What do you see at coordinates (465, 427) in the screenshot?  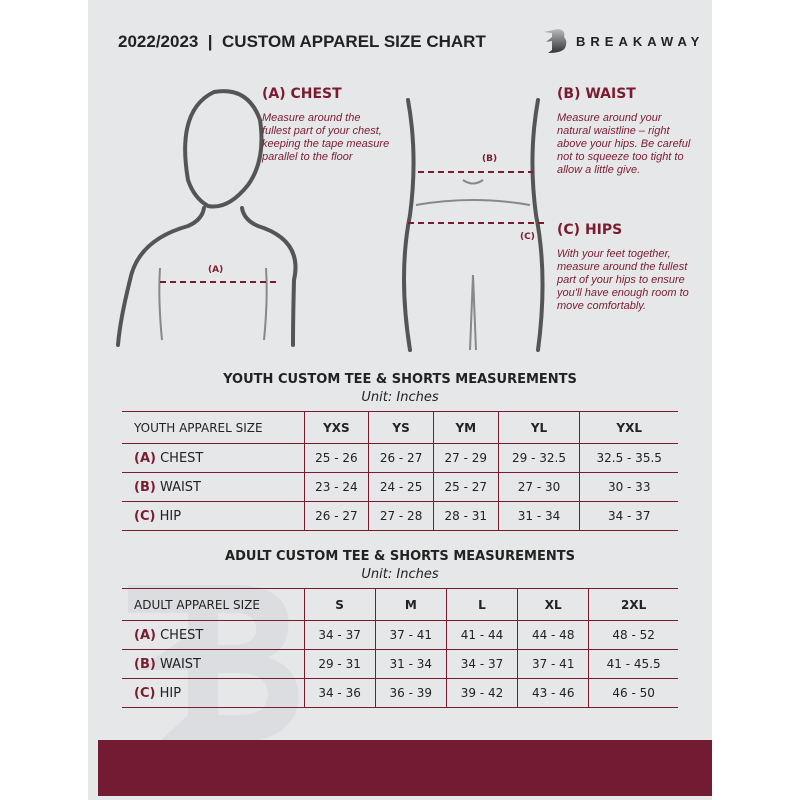 I see `size-header: YM` at bounding box center [465, 427].